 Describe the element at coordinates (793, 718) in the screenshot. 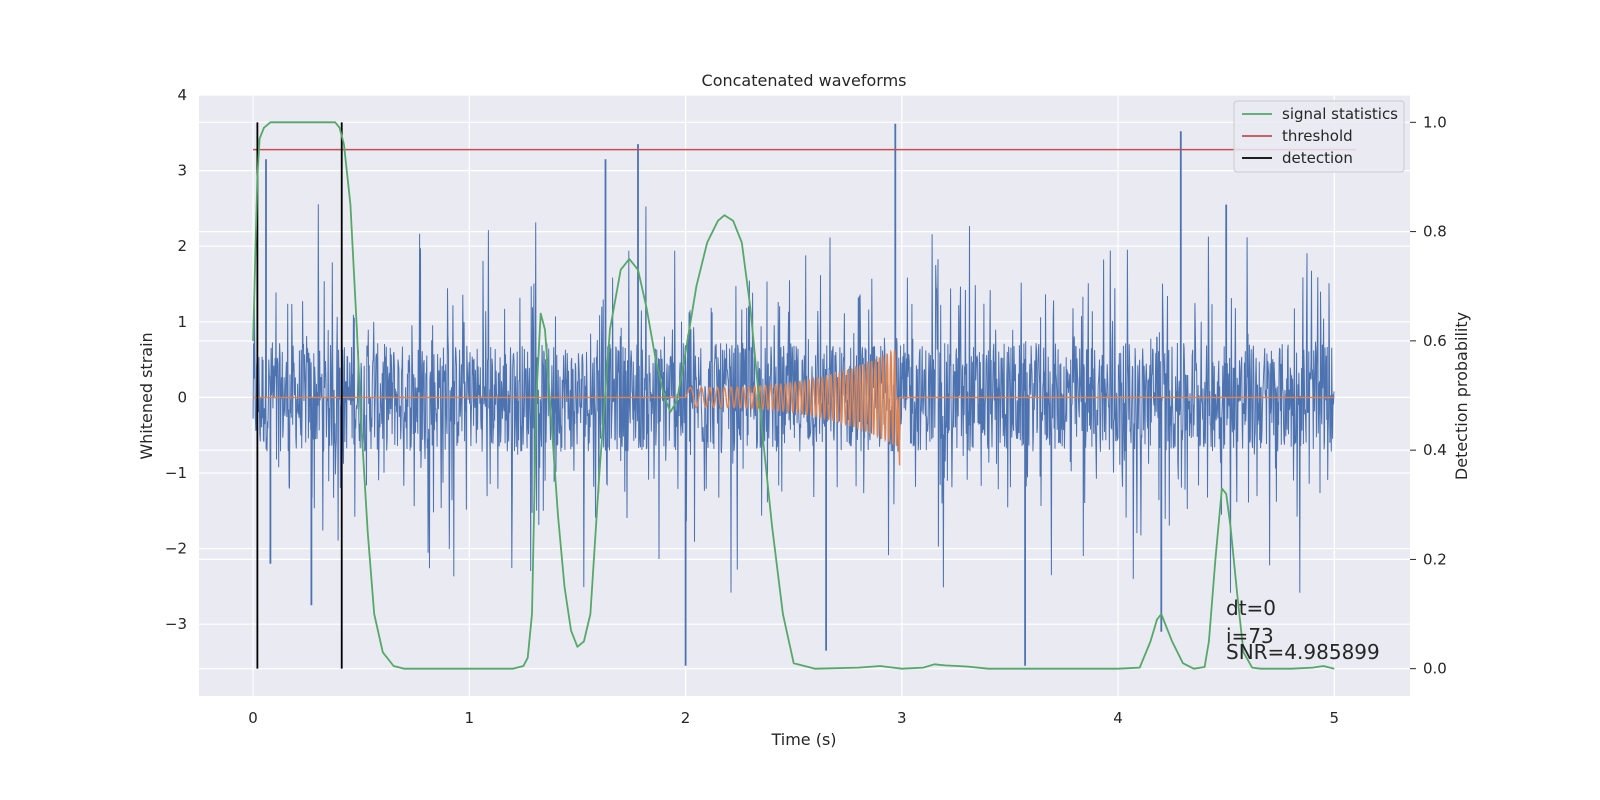

I see `x-axis: 0 1 2 3 4 5` at that location.